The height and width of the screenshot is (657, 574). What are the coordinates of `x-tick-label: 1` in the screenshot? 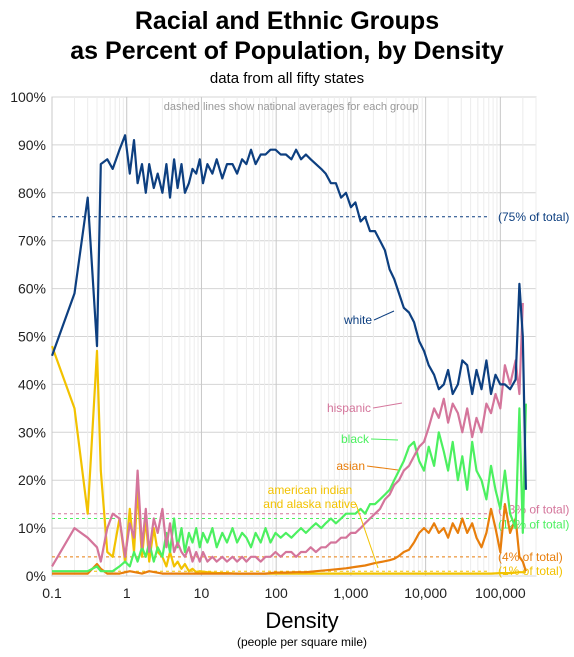 It's located at (127, 593).